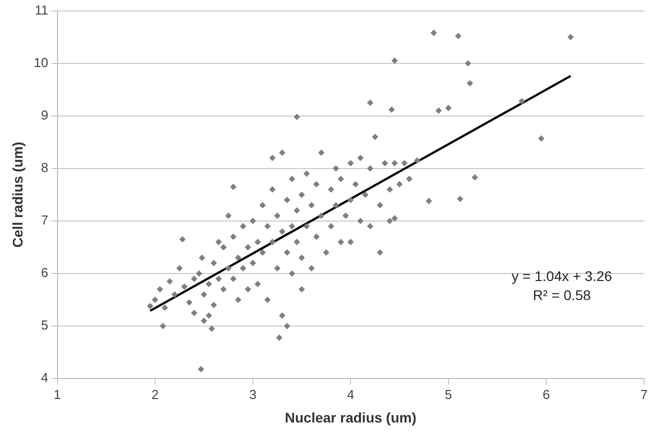 The image size is (658, 433). I want to click on y-tick-label: 10, so click(41, 62).